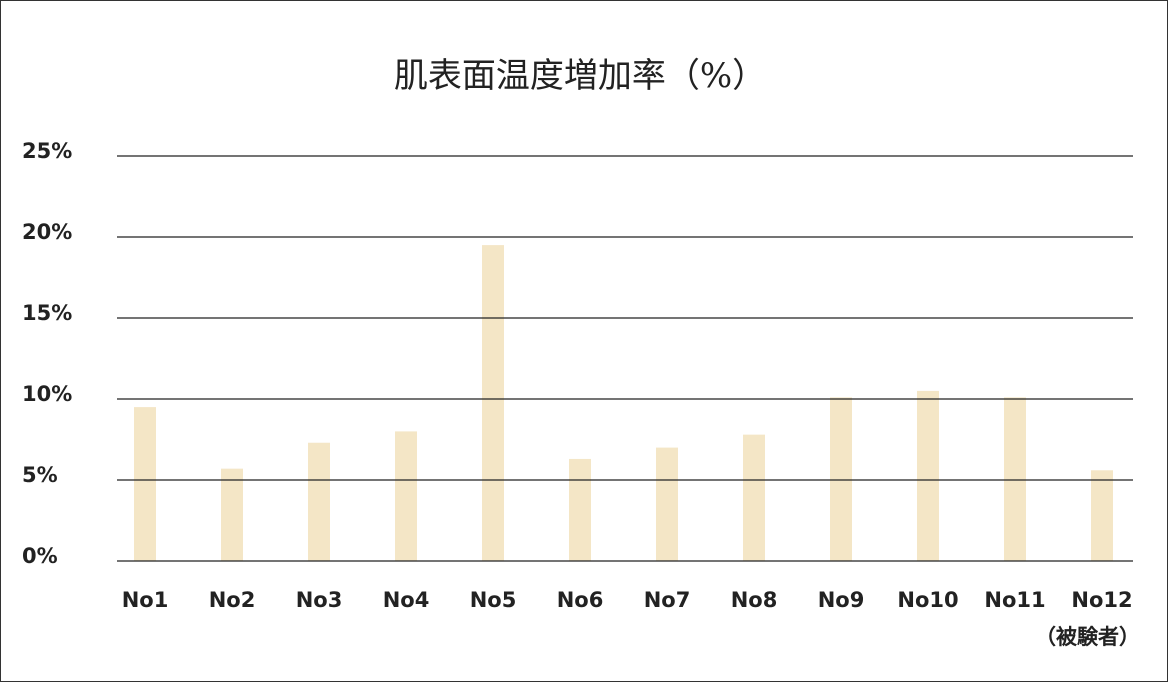  What do you see at coordinates (580, 600) in the screenshot?
I see `x-tick-label: No6` at bounding box center [580, 600].